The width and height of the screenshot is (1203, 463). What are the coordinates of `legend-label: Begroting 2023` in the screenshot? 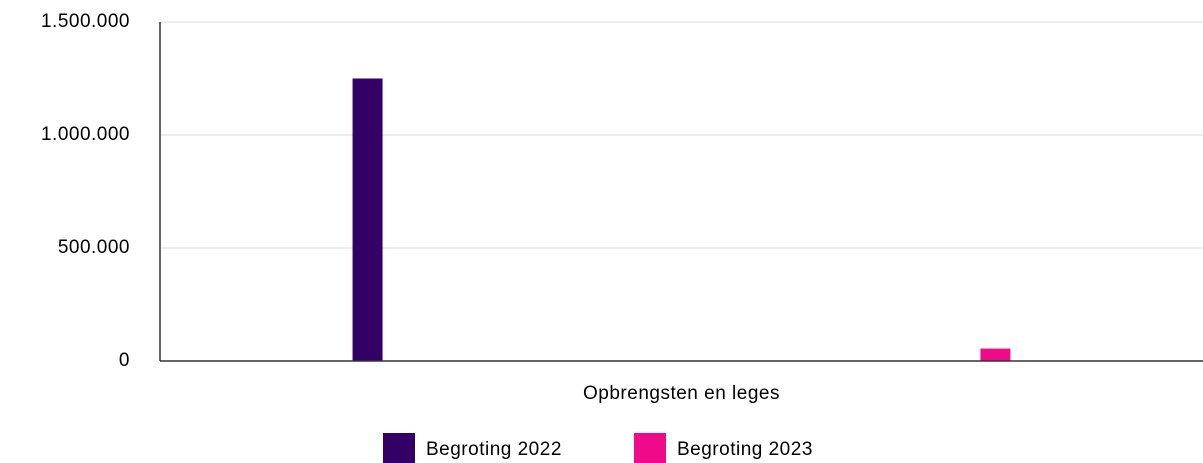 It's located at (745, 449).